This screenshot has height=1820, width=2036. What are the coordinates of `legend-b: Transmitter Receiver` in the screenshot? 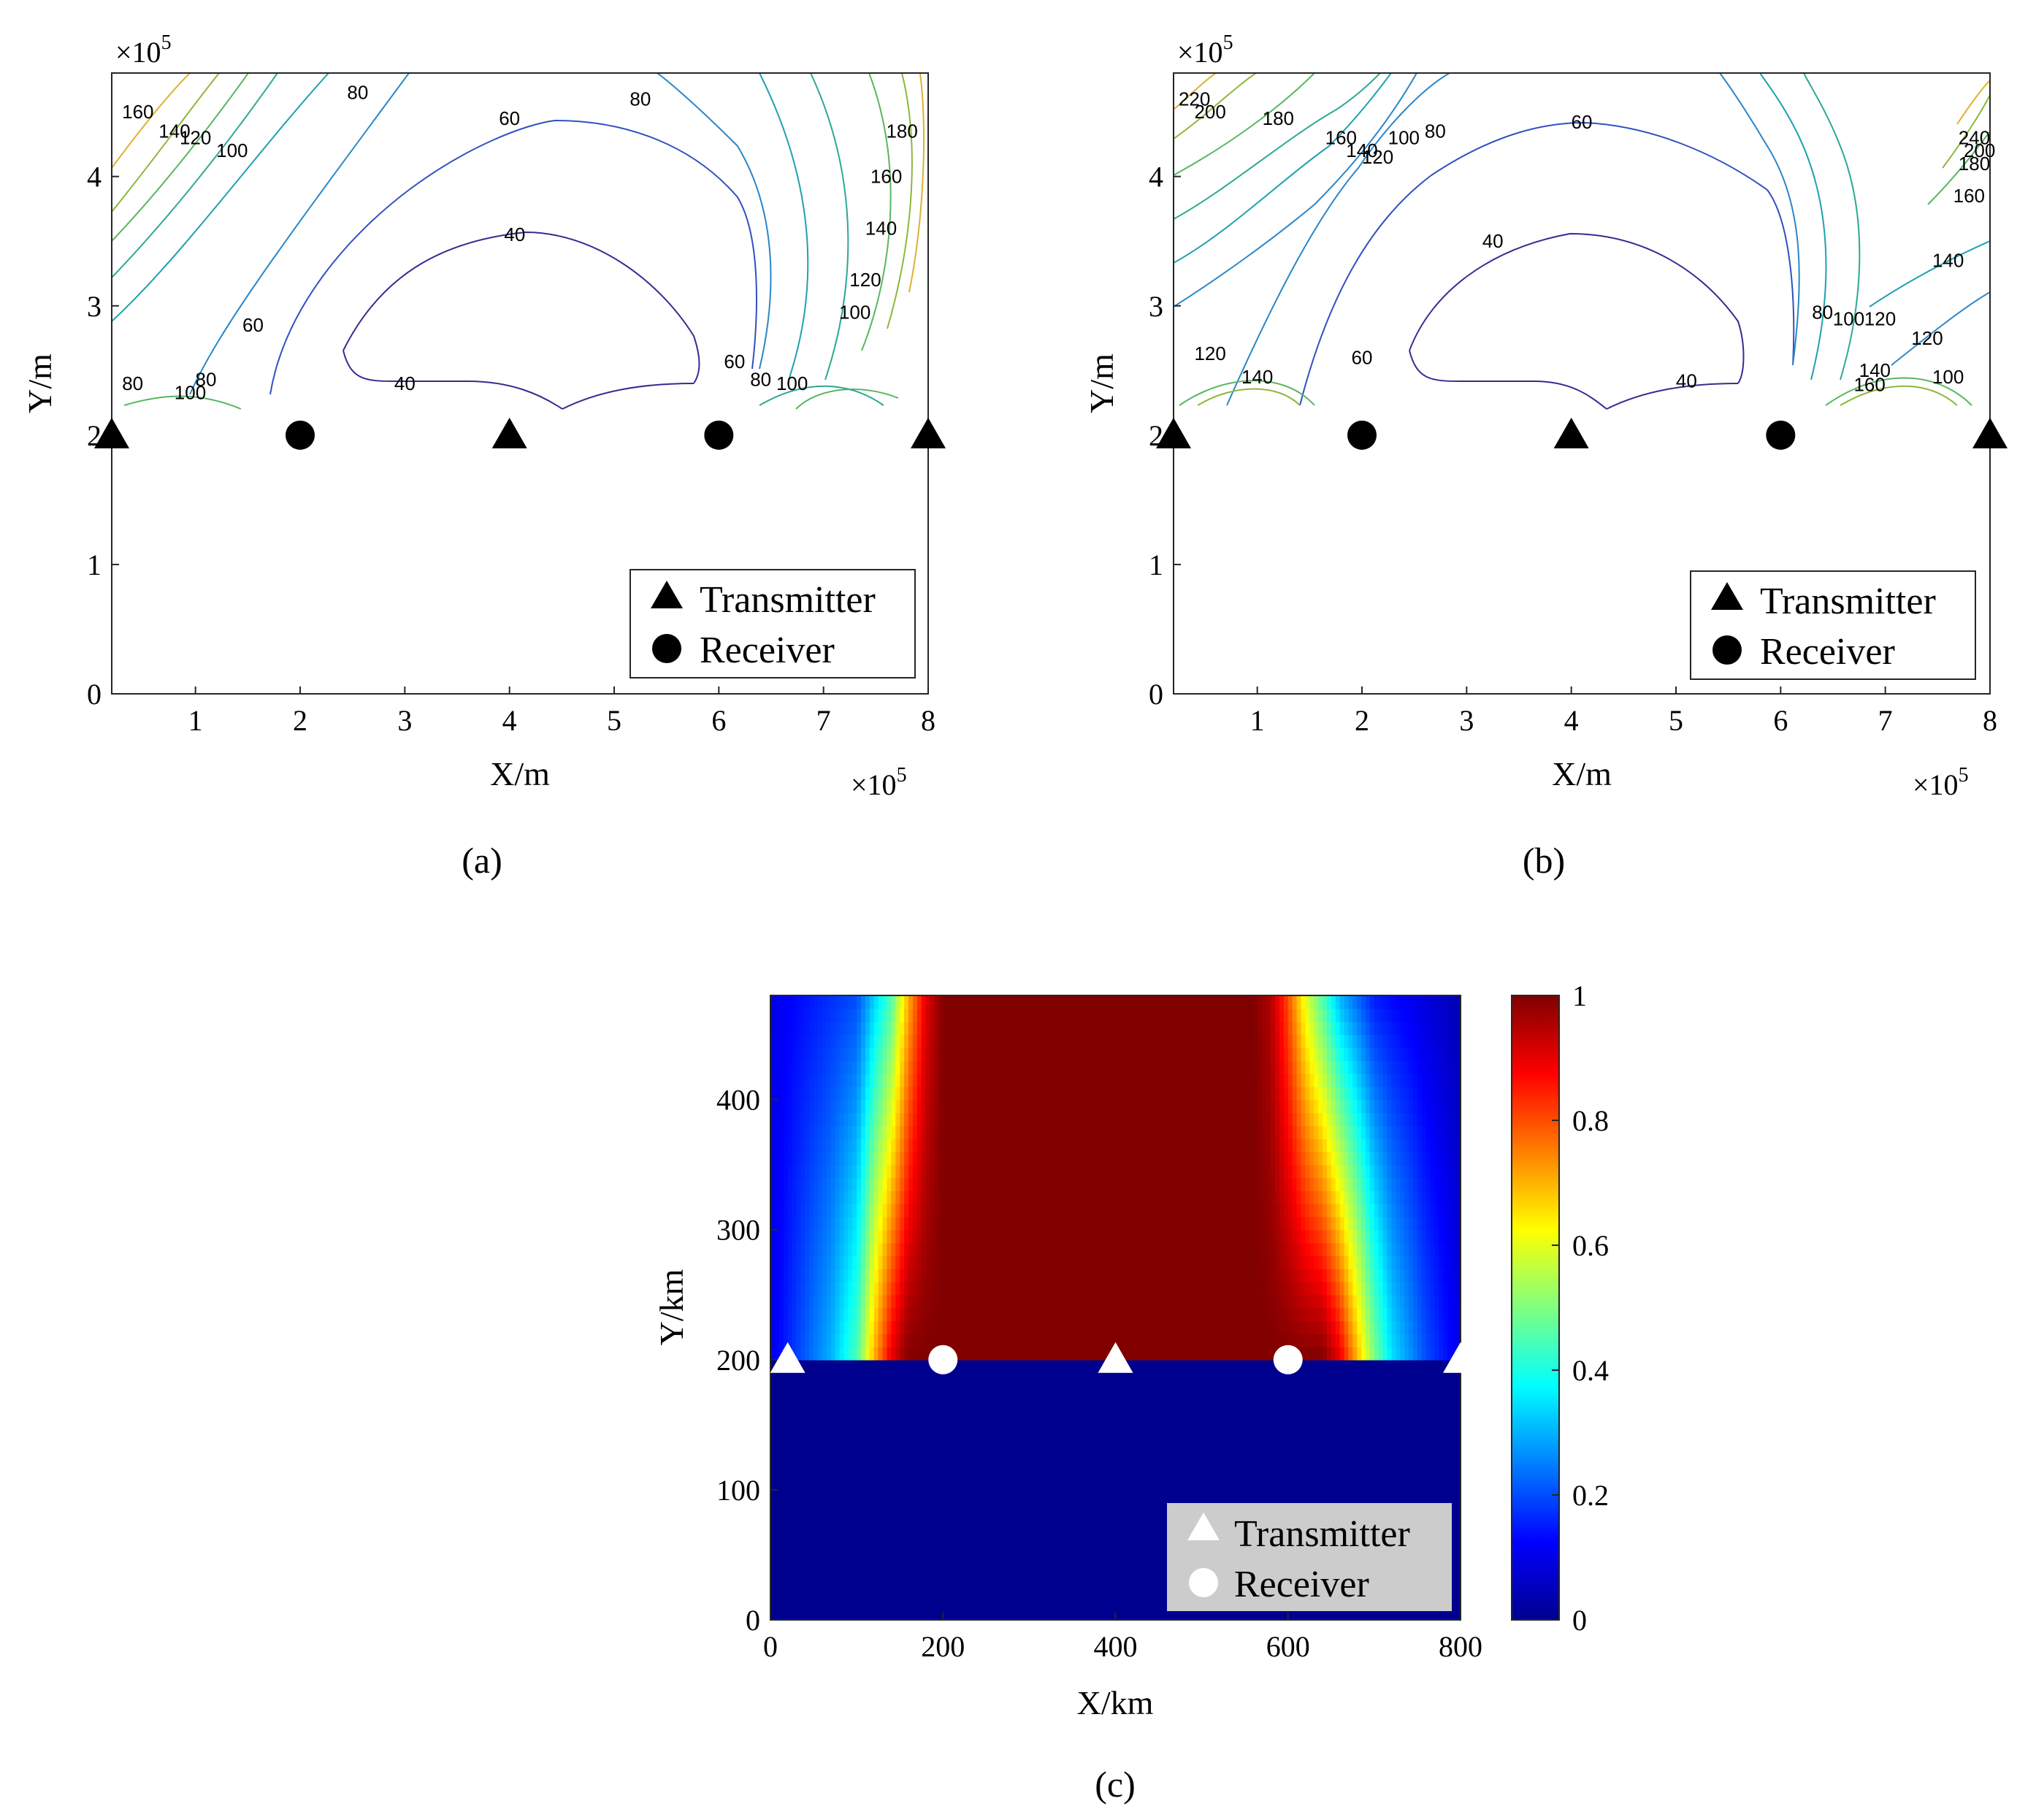 It's located at (1833, 625).